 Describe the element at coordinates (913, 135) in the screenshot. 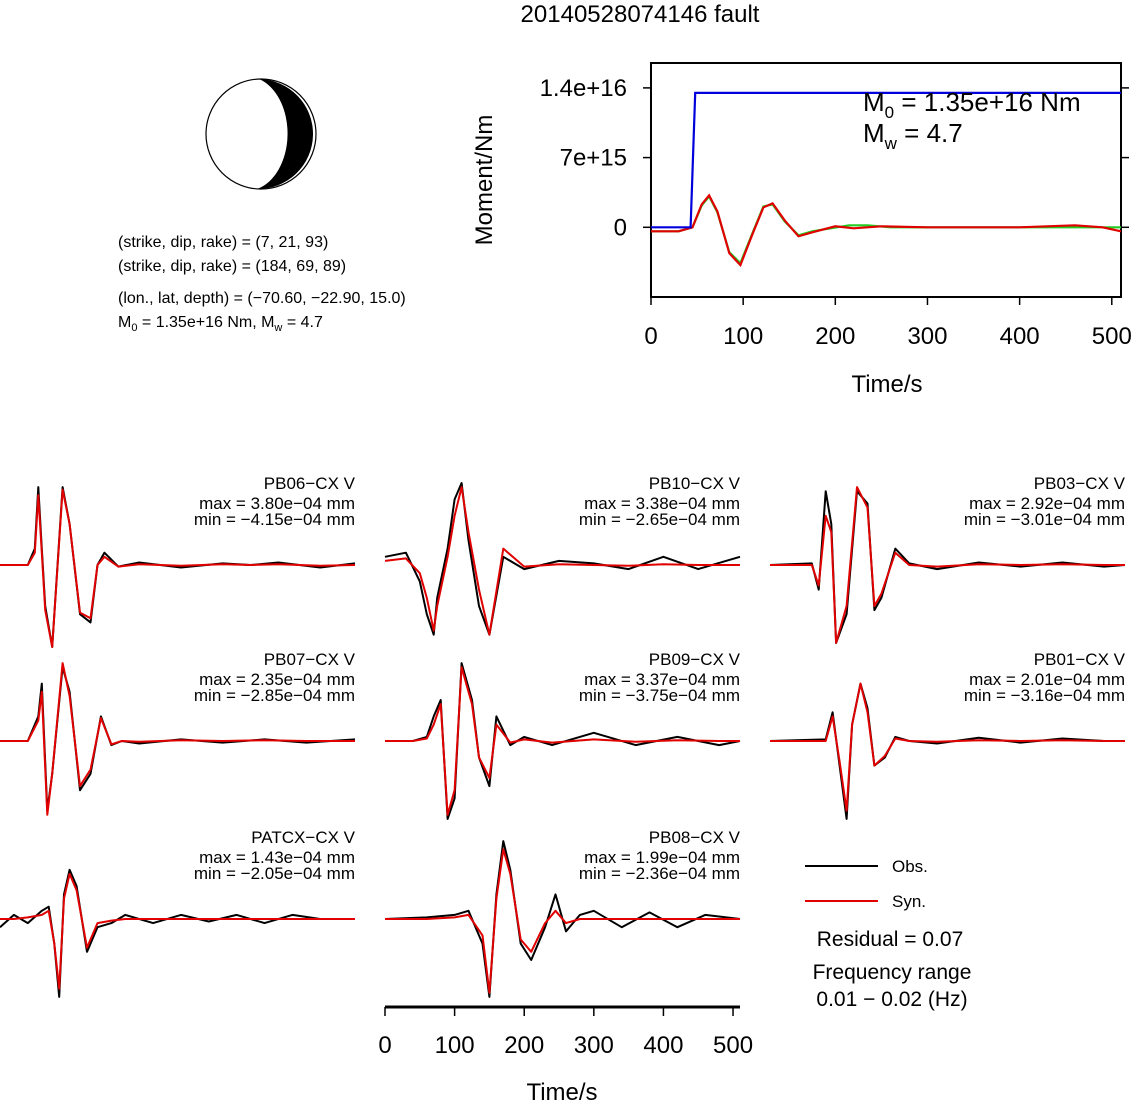

I see `moment-annotation-mw: Mw = 4.7` at that location.